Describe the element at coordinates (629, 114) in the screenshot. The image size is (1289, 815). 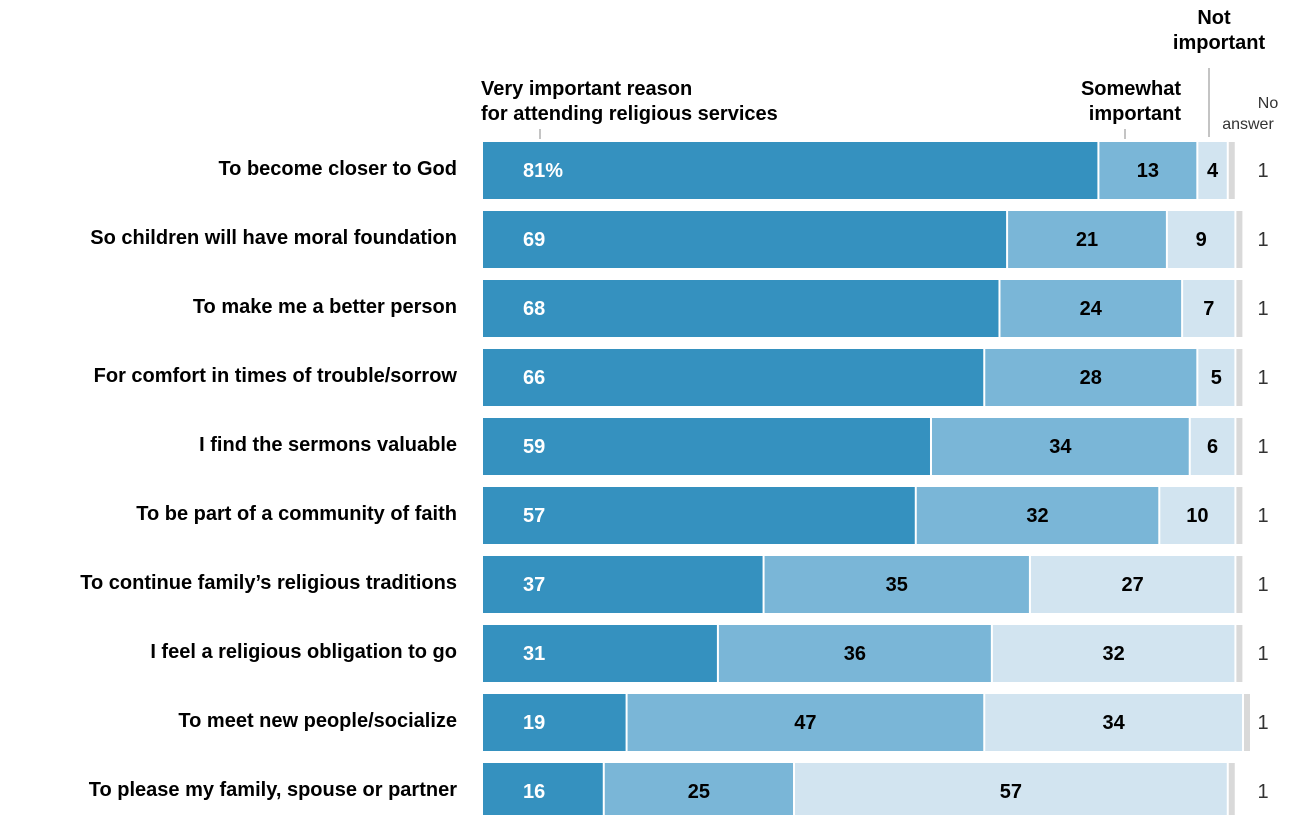
I see `header-very-important-line2: for attending religious services` at that location.